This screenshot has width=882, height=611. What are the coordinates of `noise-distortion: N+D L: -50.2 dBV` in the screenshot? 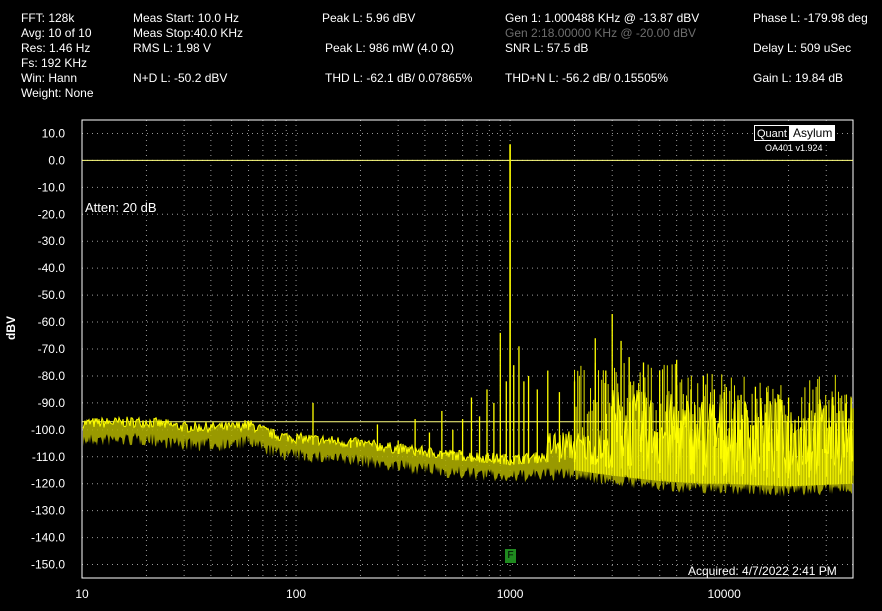 It's located at (180, 78).